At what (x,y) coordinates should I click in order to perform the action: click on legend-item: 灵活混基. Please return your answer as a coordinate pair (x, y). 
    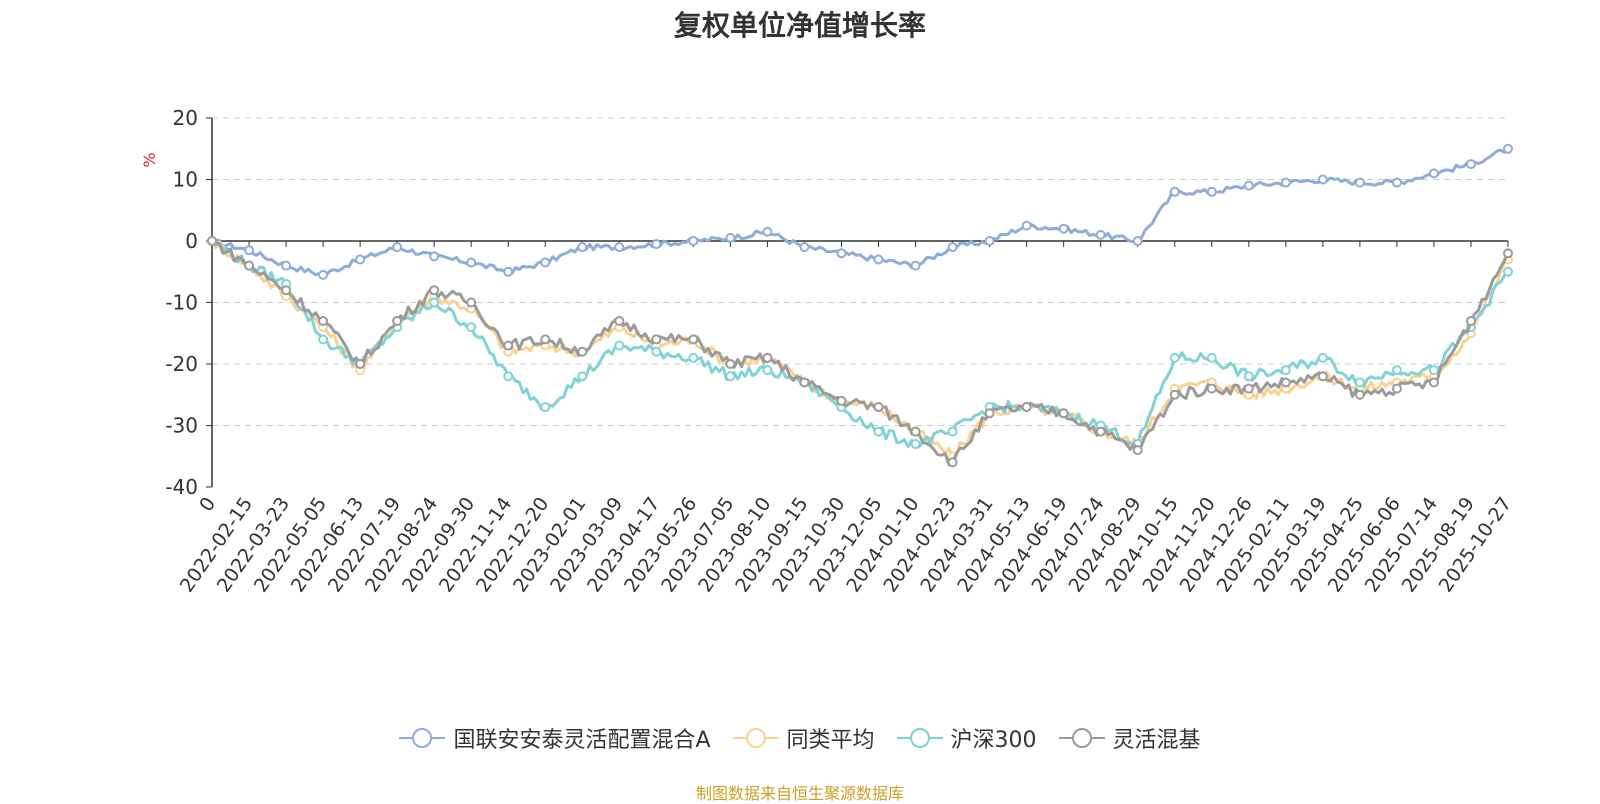
    Looking at the image, I should click on (1129, 738).